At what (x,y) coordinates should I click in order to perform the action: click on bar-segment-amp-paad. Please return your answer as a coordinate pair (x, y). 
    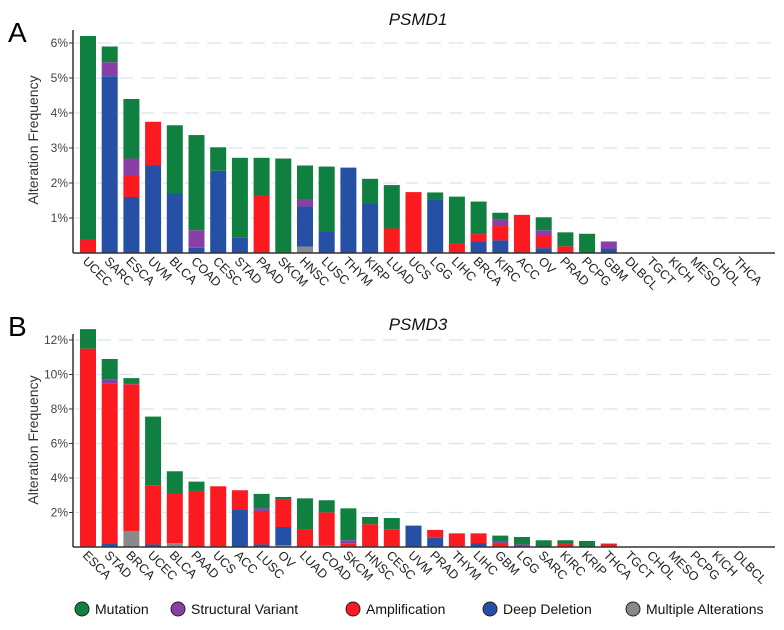
    Looking at the image, I should click on (196, 518).